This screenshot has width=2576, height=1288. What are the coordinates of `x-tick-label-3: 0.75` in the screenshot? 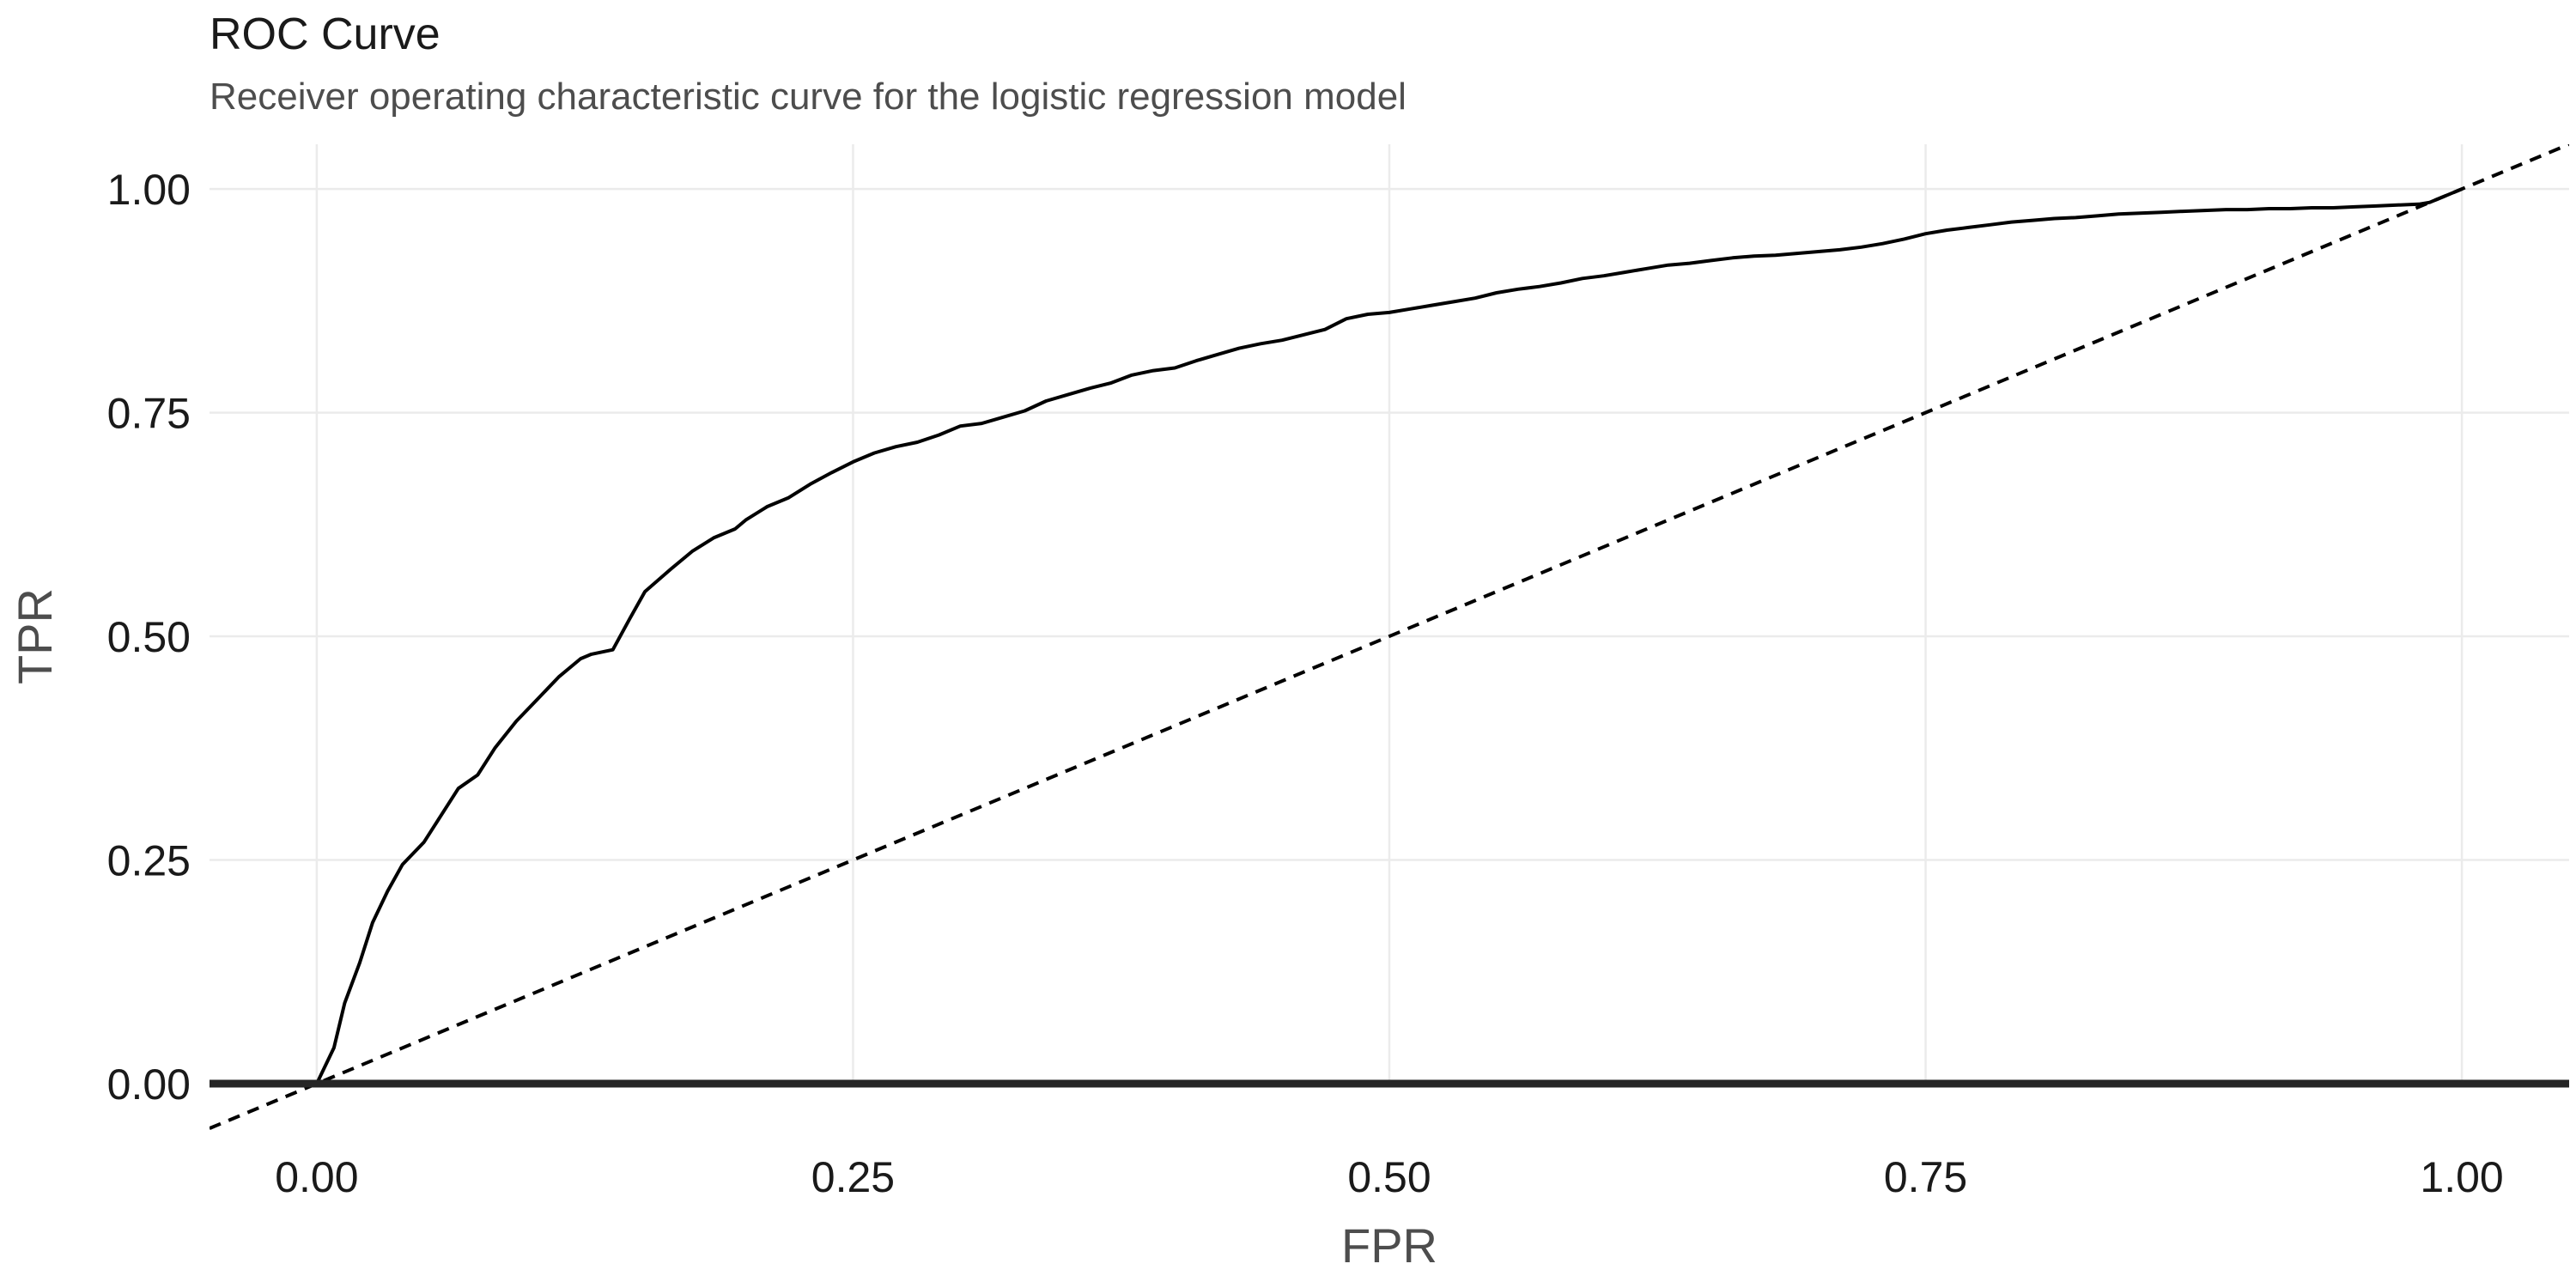 It's located at (1925, 1177).